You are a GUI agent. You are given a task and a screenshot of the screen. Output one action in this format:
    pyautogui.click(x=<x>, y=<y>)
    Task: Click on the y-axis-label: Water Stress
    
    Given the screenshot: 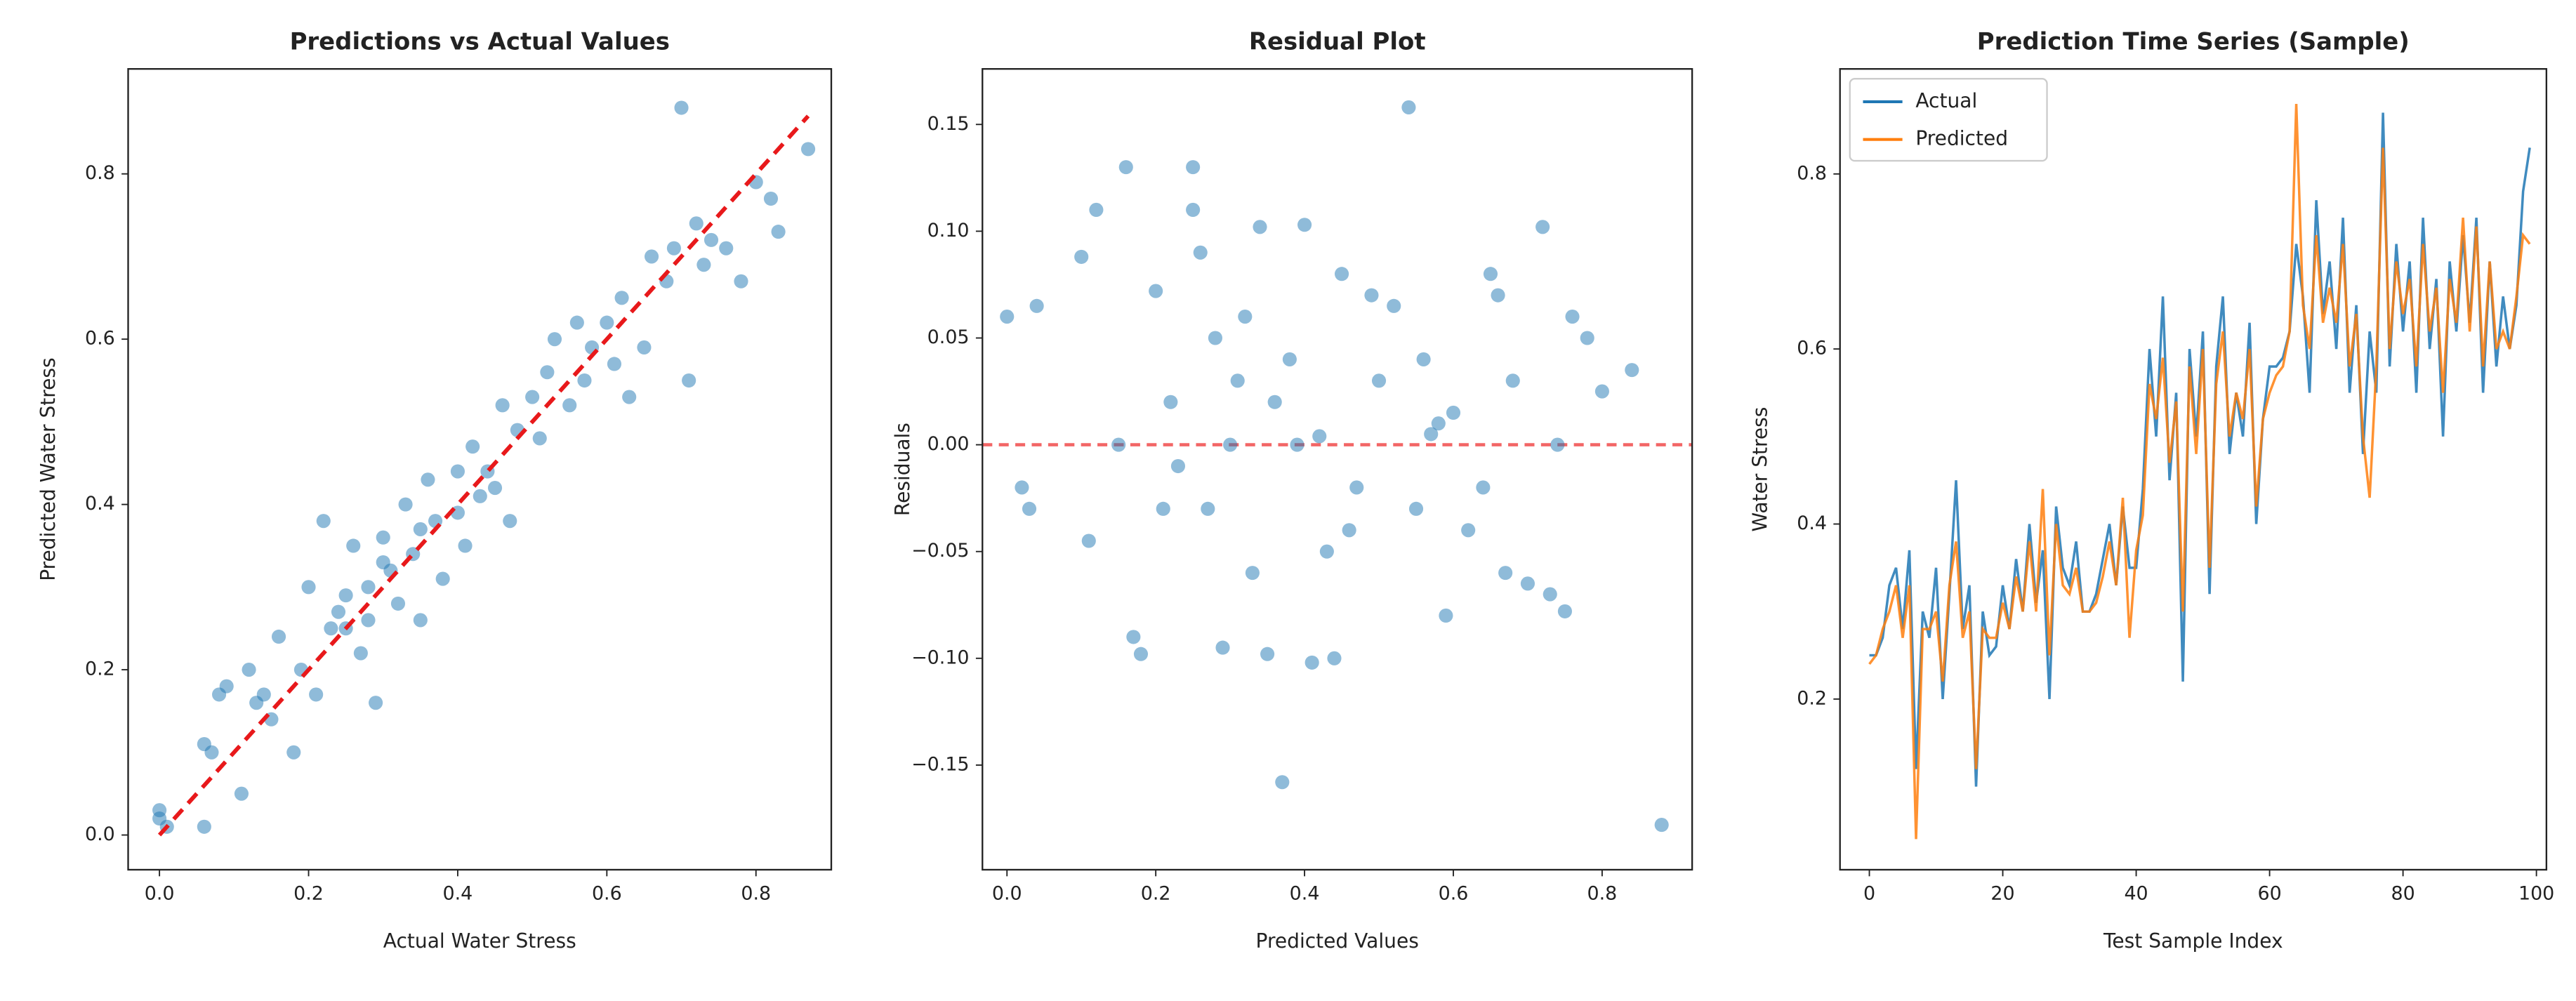 What is the action you would take?
    pyautogui.click(x=1759, y=469)
    